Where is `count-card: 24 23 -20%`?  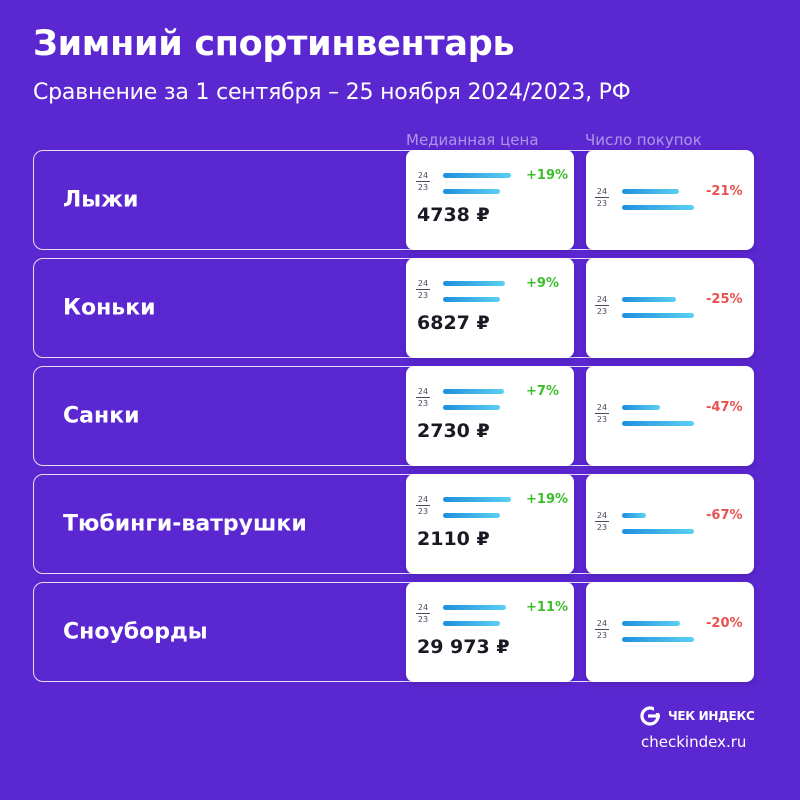 count-card: 24 23 -20% is located at coordinates (670, 632).